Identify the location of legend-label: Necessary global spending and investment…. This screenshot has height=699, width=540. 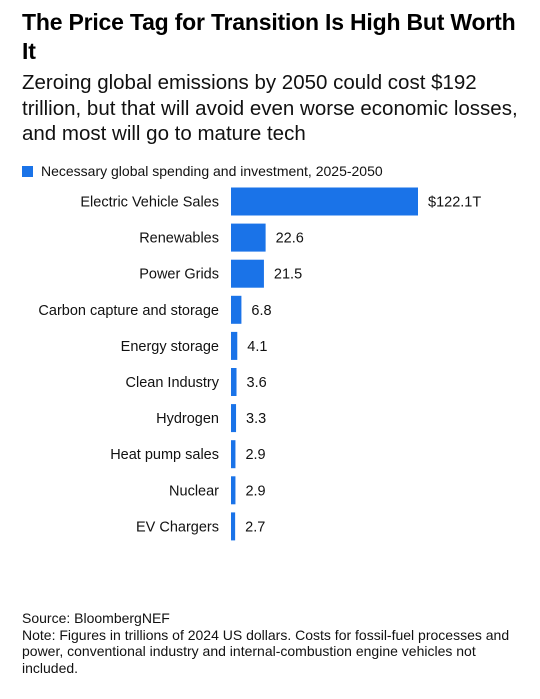
(212, 171).